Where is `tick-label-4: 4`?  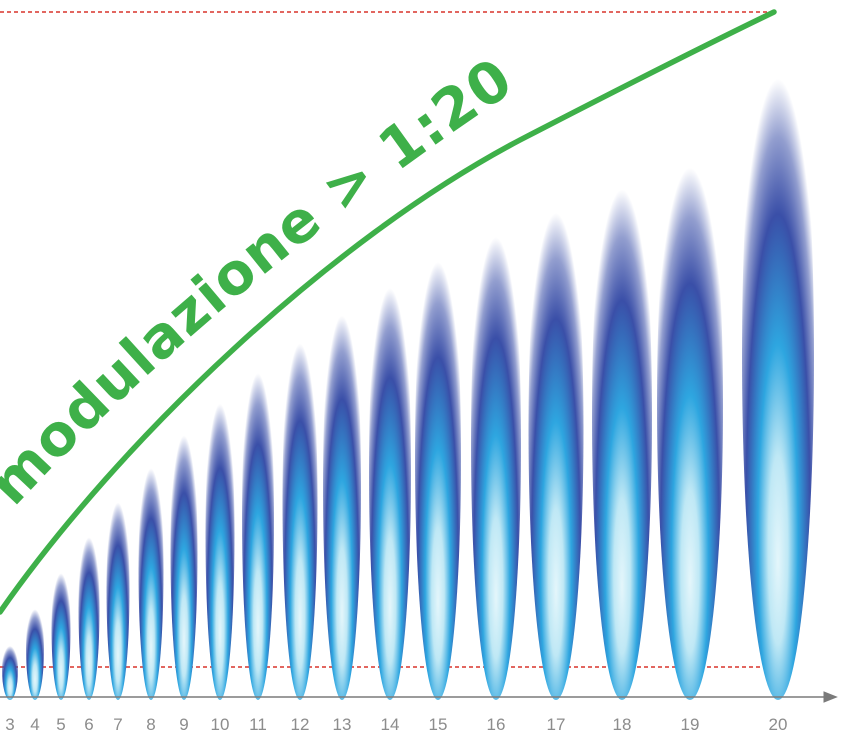 tick-label-4: 4 is located at coordinates (34, 724).